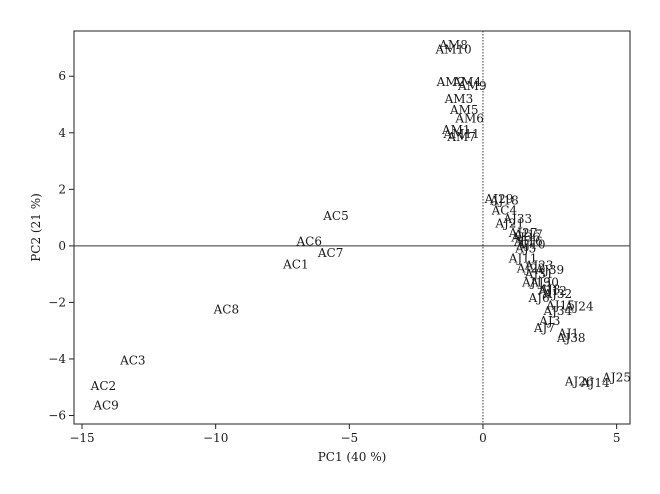 This screenshot has height=494, width=660. What do you see at coordinates (483, 438) in the screenshot?
I see `x-tick-label: 0` at bounding box center [483, 438].